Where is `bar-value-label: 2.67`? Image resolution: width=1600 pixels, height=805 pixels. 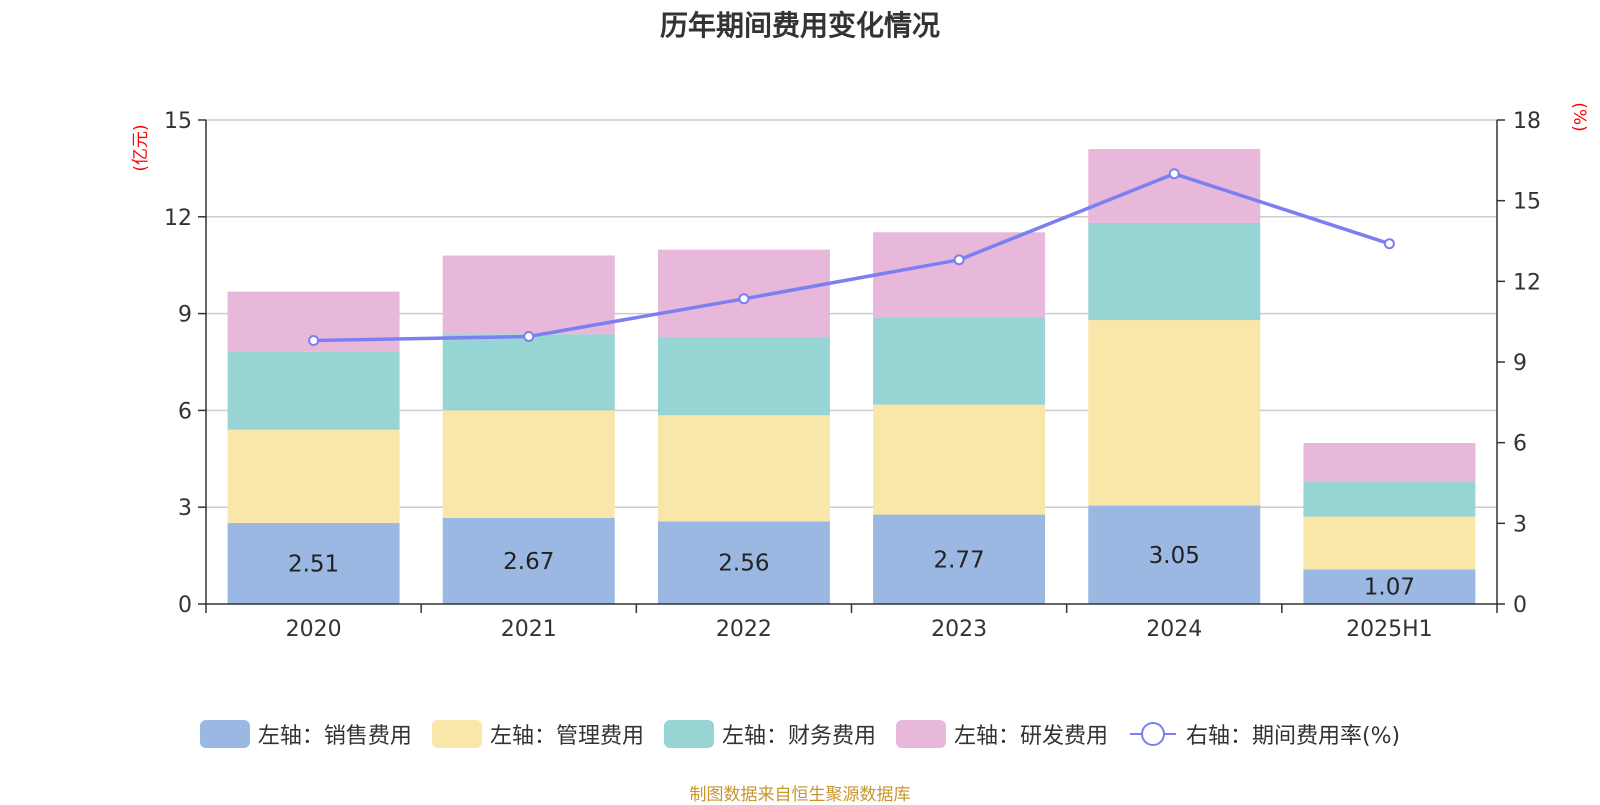 bar-value-label: 2.67 is located at coordinates (528, 562).